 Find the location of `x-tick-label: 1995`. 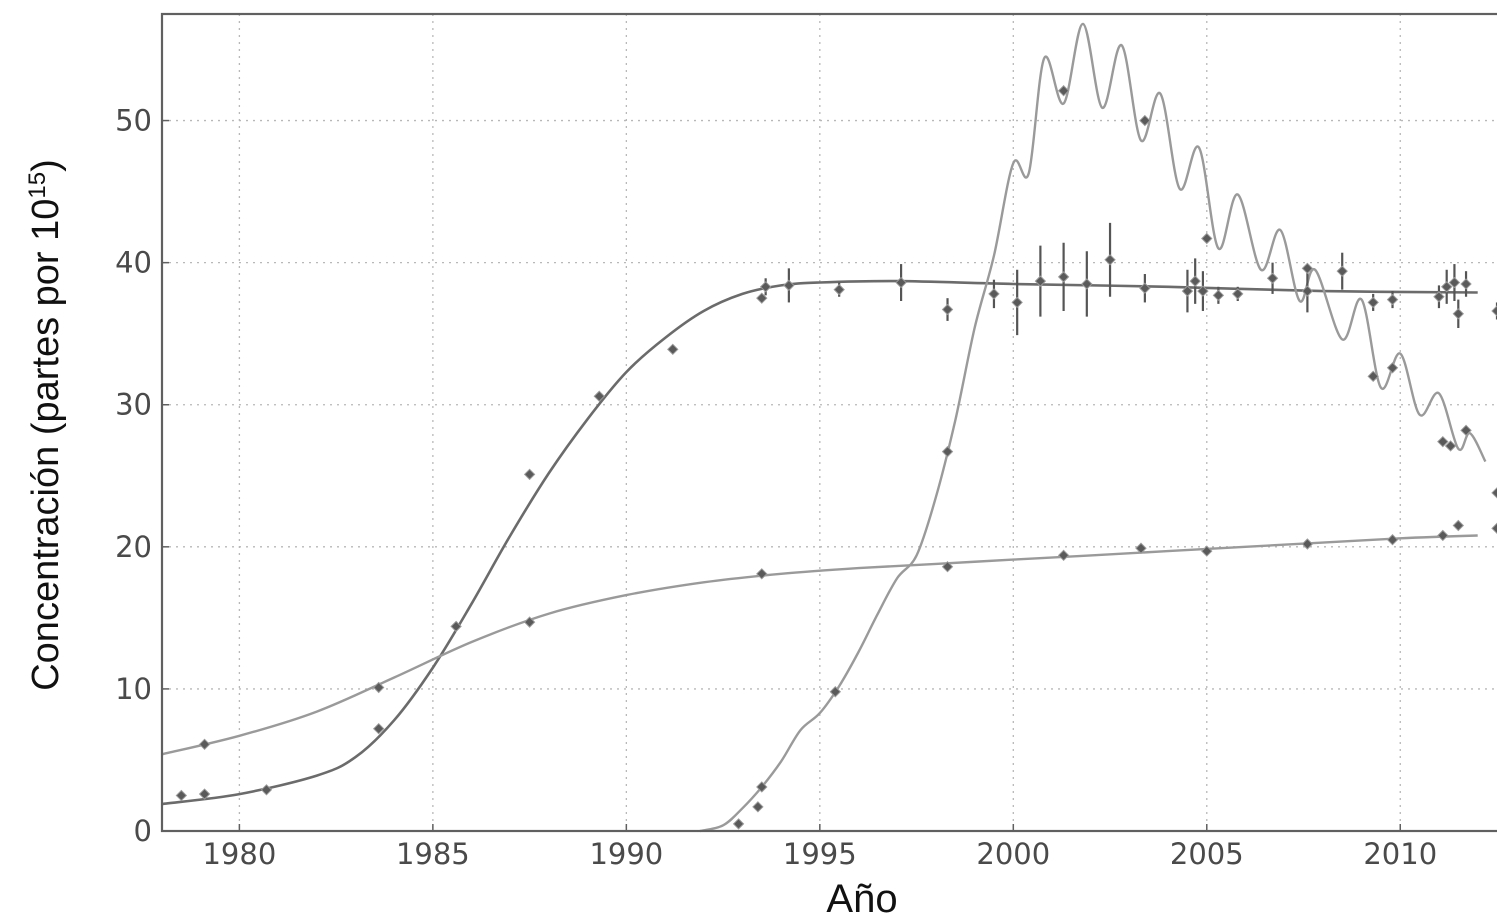

x-tick-label: 1995 is located at coordinates (820, 854).